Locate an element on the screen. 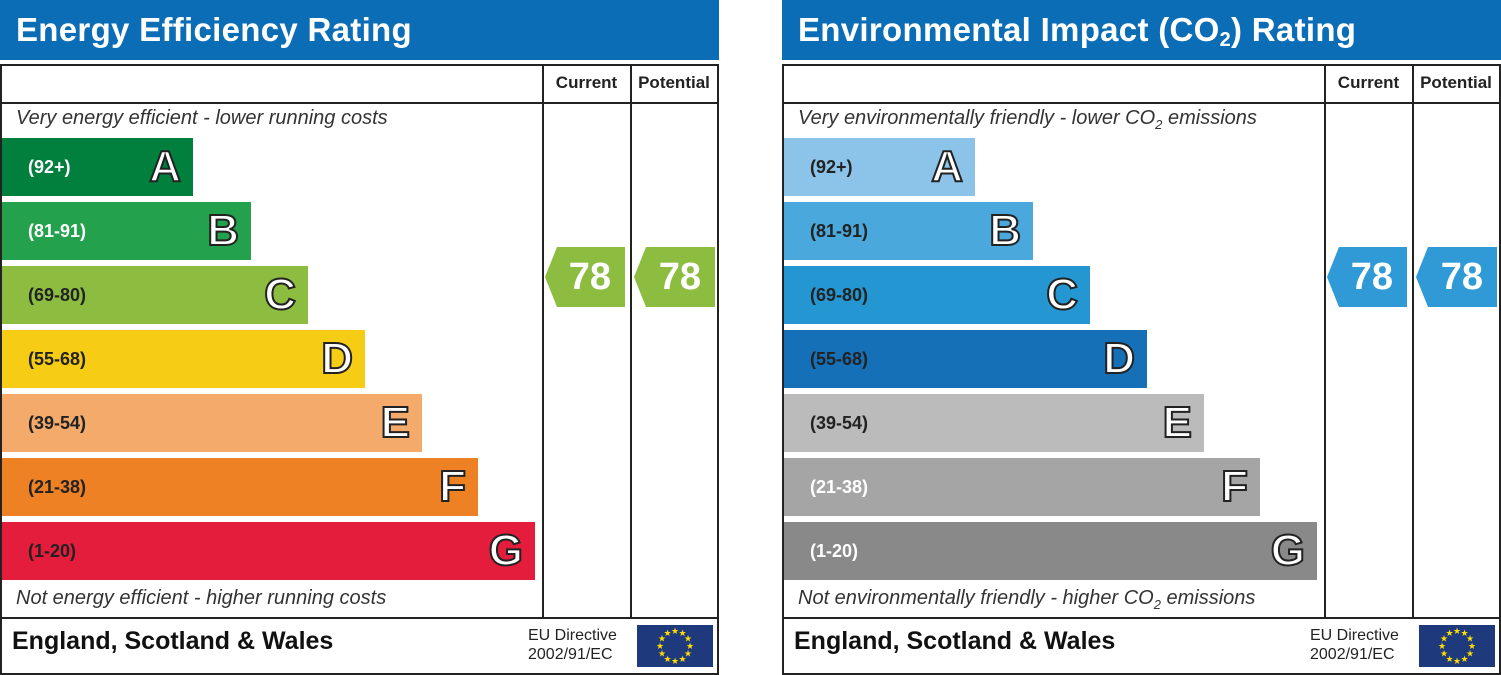  band-letter: C is located at coordinates (280, 294).